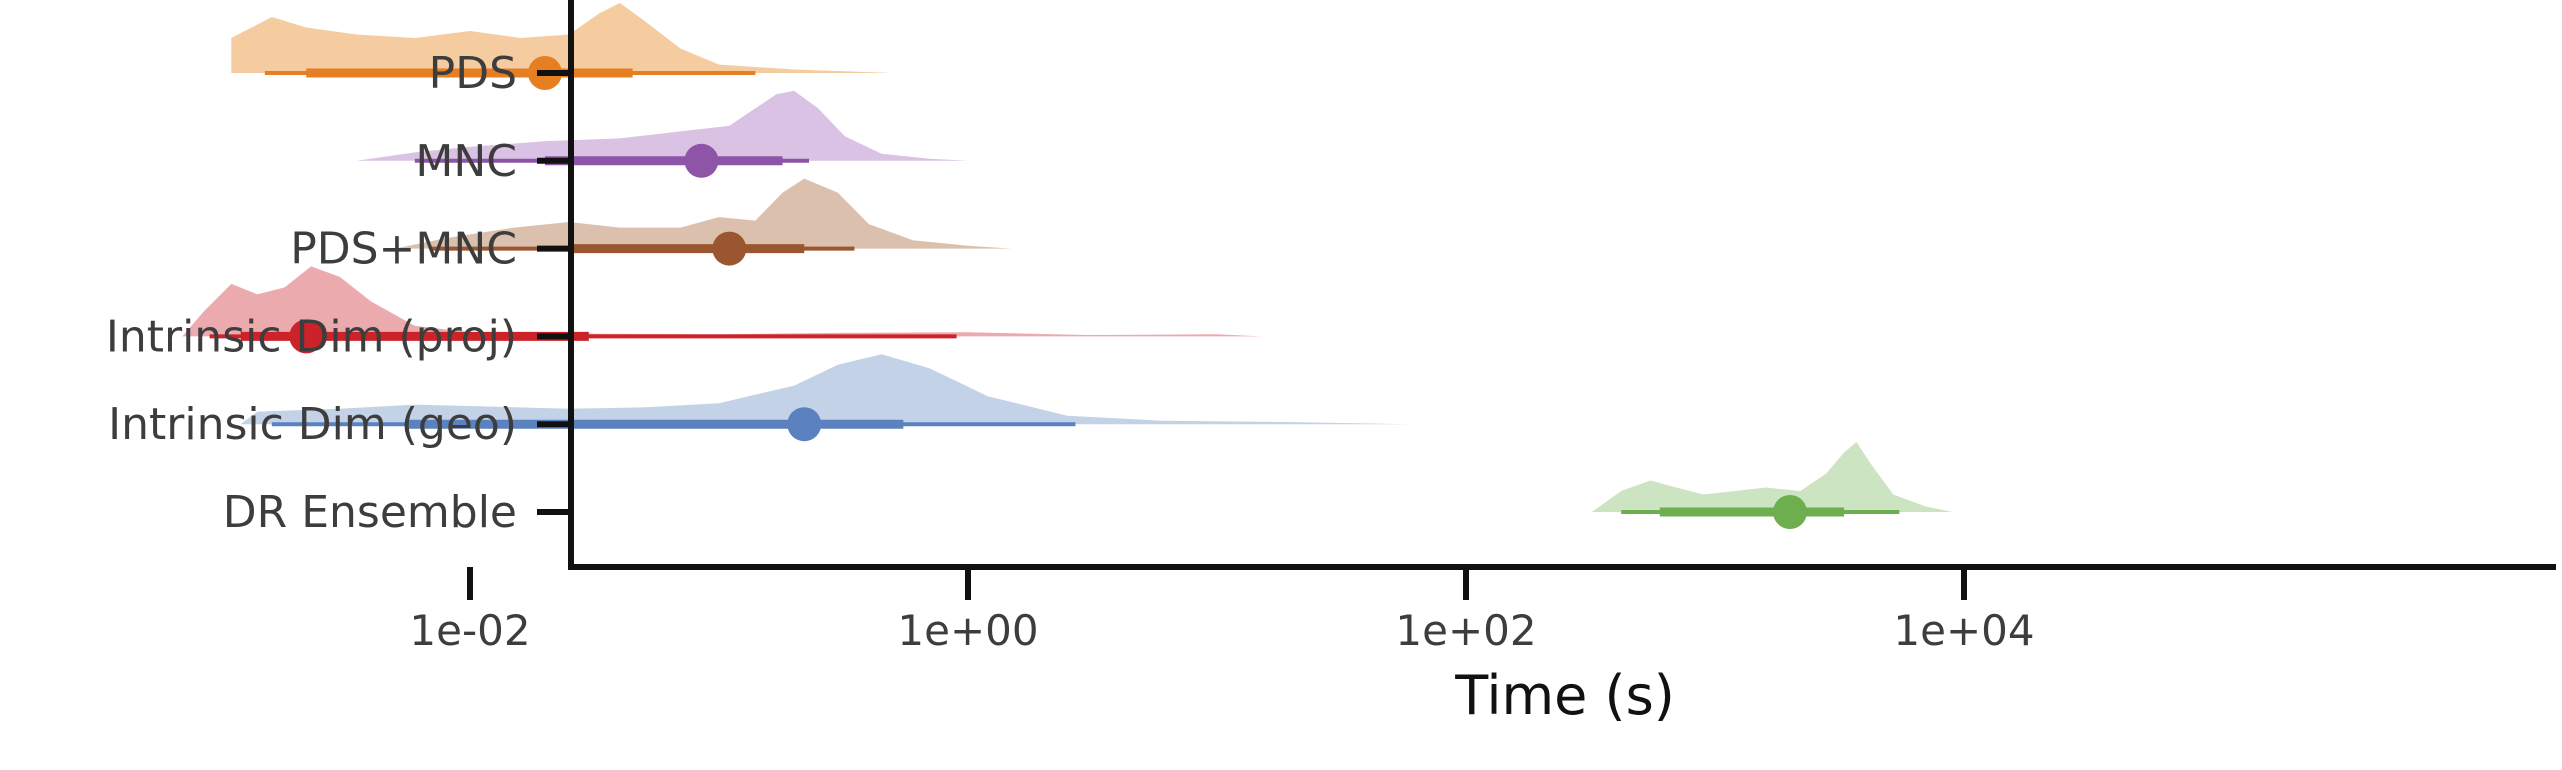 The height and width of the screenshot is (770, 2562). What do you see at coordinates (306, 336) in the screenshot?
I see `median-point-intrinsic-dim-proj` at bounding box center [306, 336].